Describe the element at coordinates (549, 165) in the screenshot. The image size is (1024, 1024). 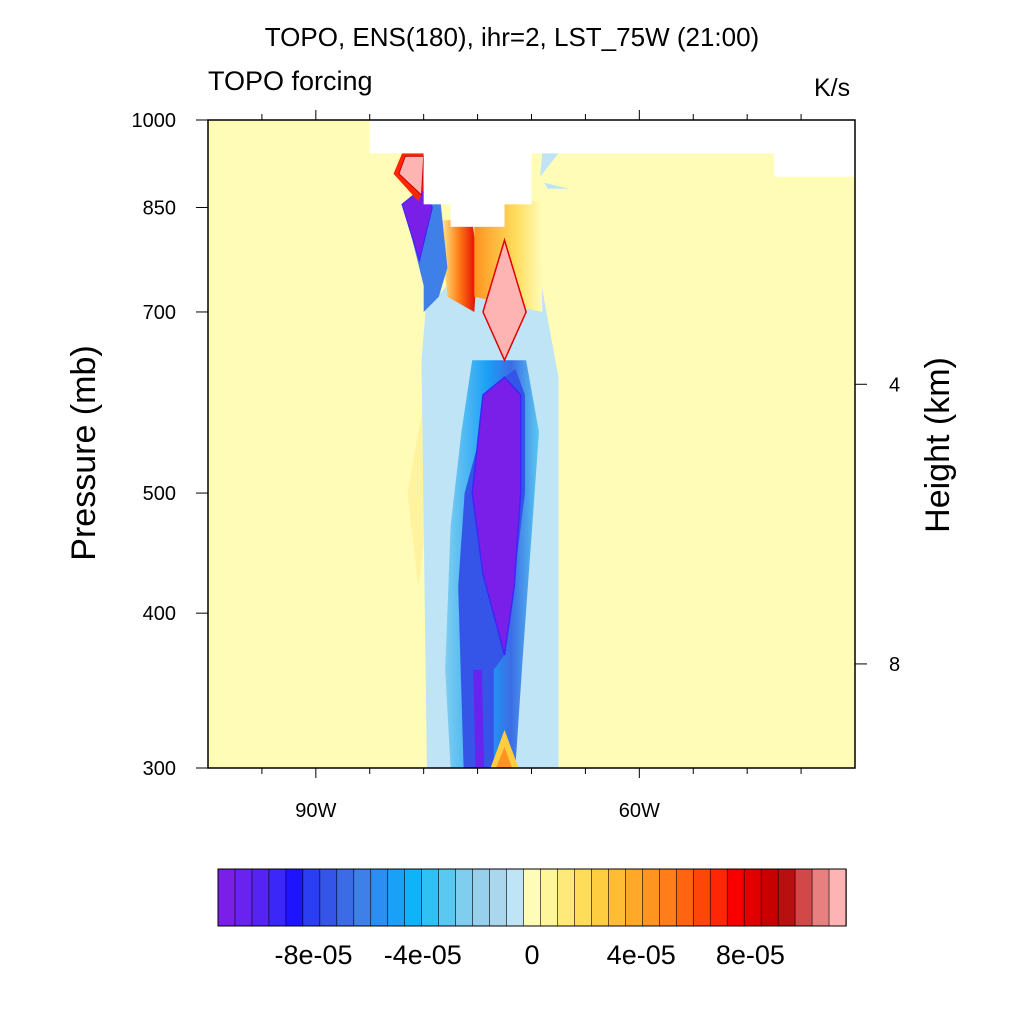
I see `near-surface-cooling-b` at that location.